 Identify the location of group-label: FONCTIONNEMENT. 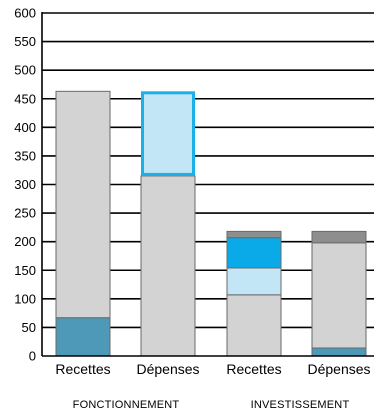
(126, 405).